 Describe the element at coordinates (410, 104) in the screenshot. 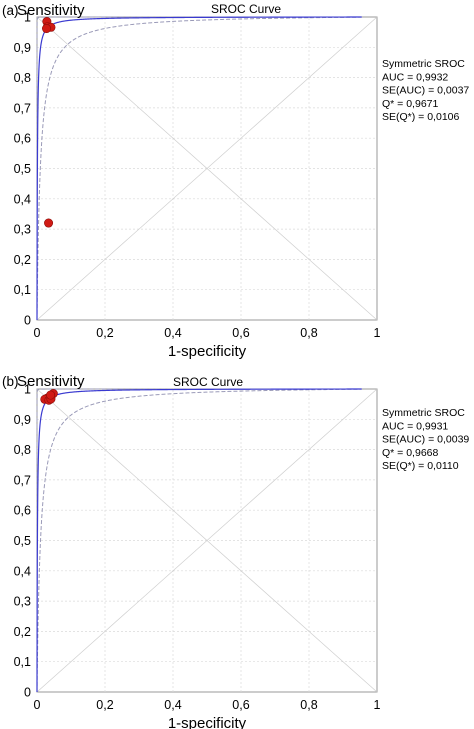

I see `stats-line: Q* = 0,9671` at that location.